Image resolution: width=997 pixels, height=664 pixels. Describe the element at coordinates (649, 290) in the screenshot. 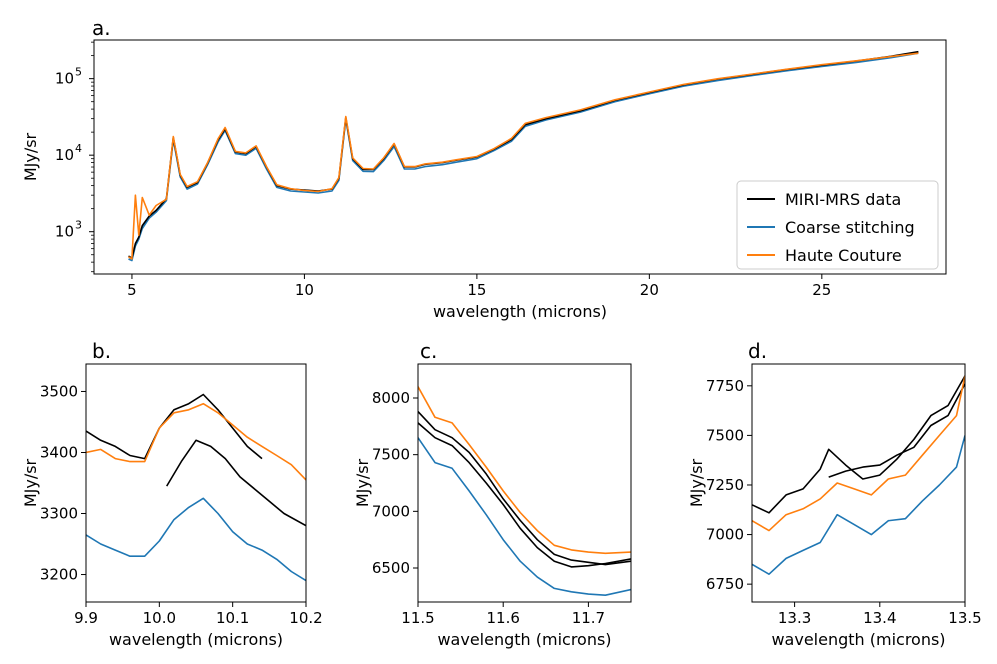

I see `x-tick-label: 20` at that location.